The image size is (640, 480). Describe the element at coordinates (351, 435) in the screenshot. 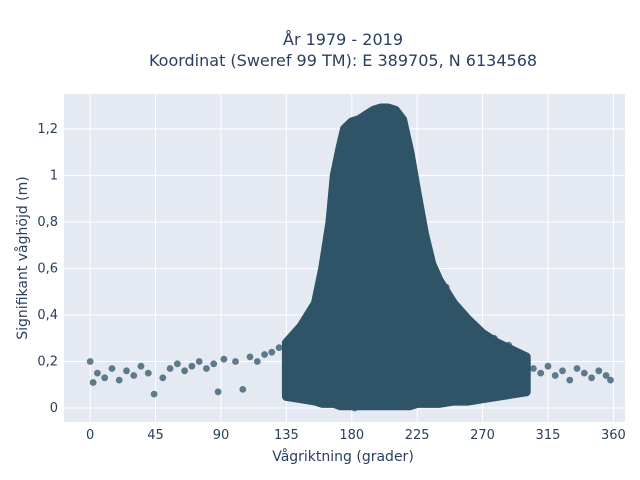

I see `x-tick-label: 180` at that location.